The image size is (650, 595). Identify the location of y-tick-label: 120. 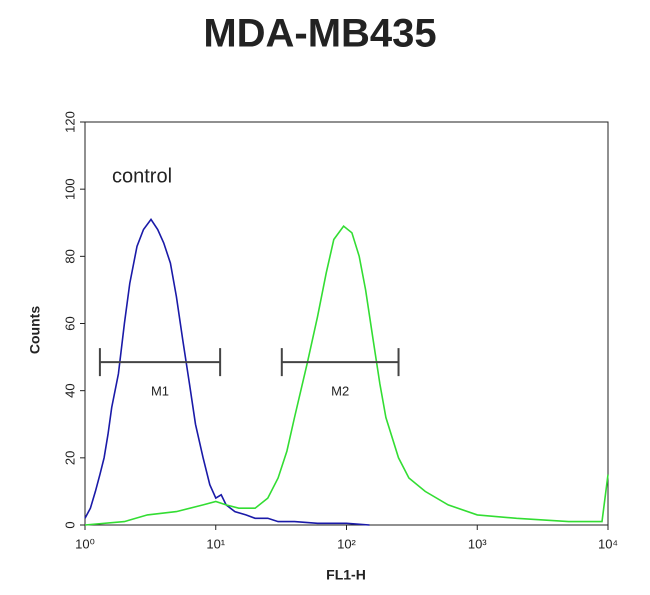
(69, 122).